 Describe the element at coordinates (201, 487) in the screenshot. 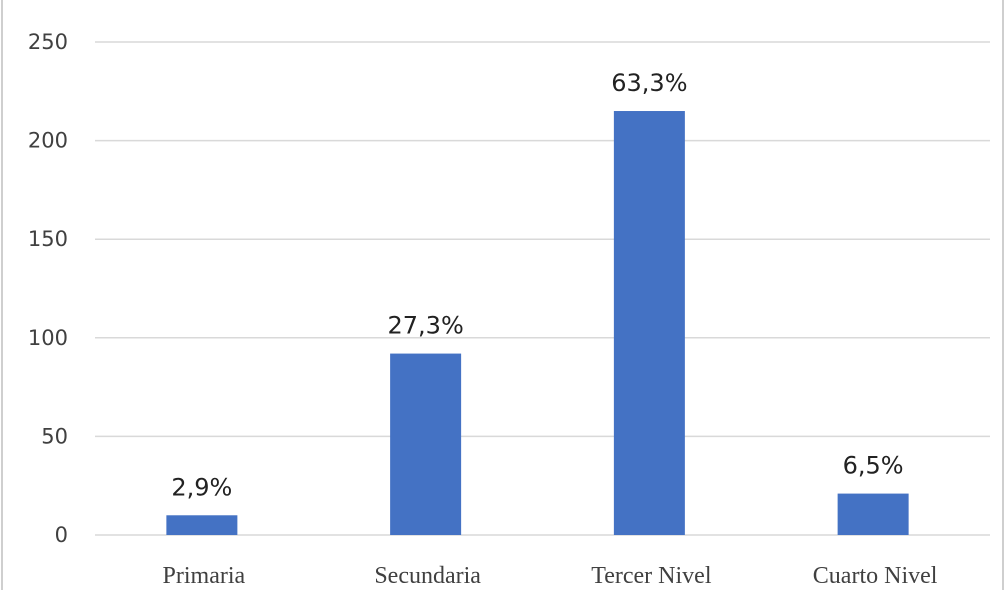

I see `data-label-primaria: 2,9%` at that location.